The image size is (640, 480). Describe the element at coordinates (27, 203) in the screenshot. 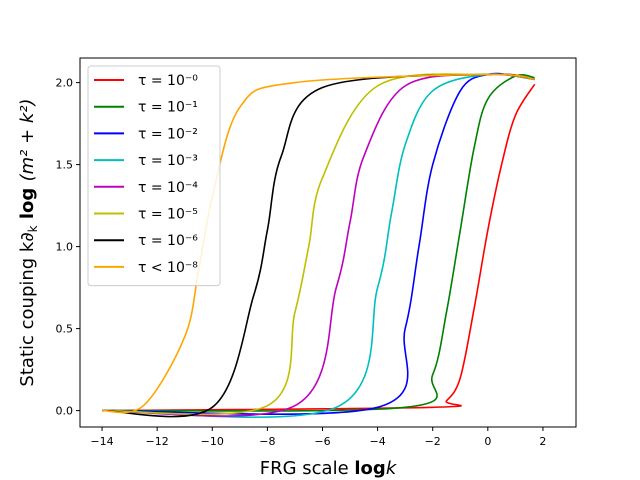

I see `y-axis-label-bold: log` at that location.